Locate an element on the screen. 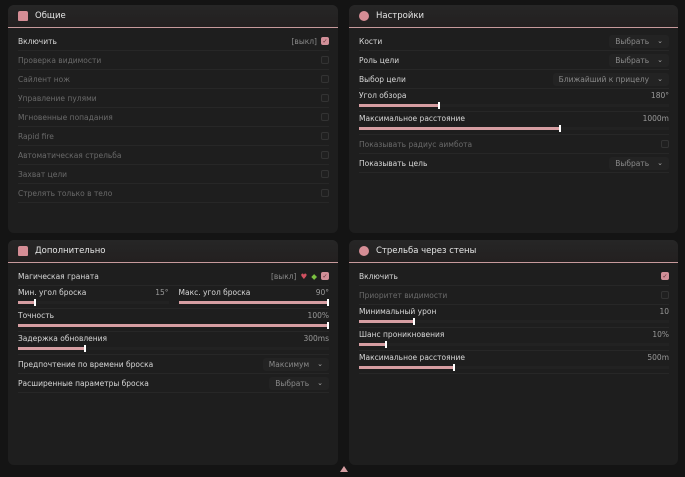 The width and height of the screenshot is (685, 477). select-row: Показывать цель Выбрать ⌄ is located at coordinates (514, 163).